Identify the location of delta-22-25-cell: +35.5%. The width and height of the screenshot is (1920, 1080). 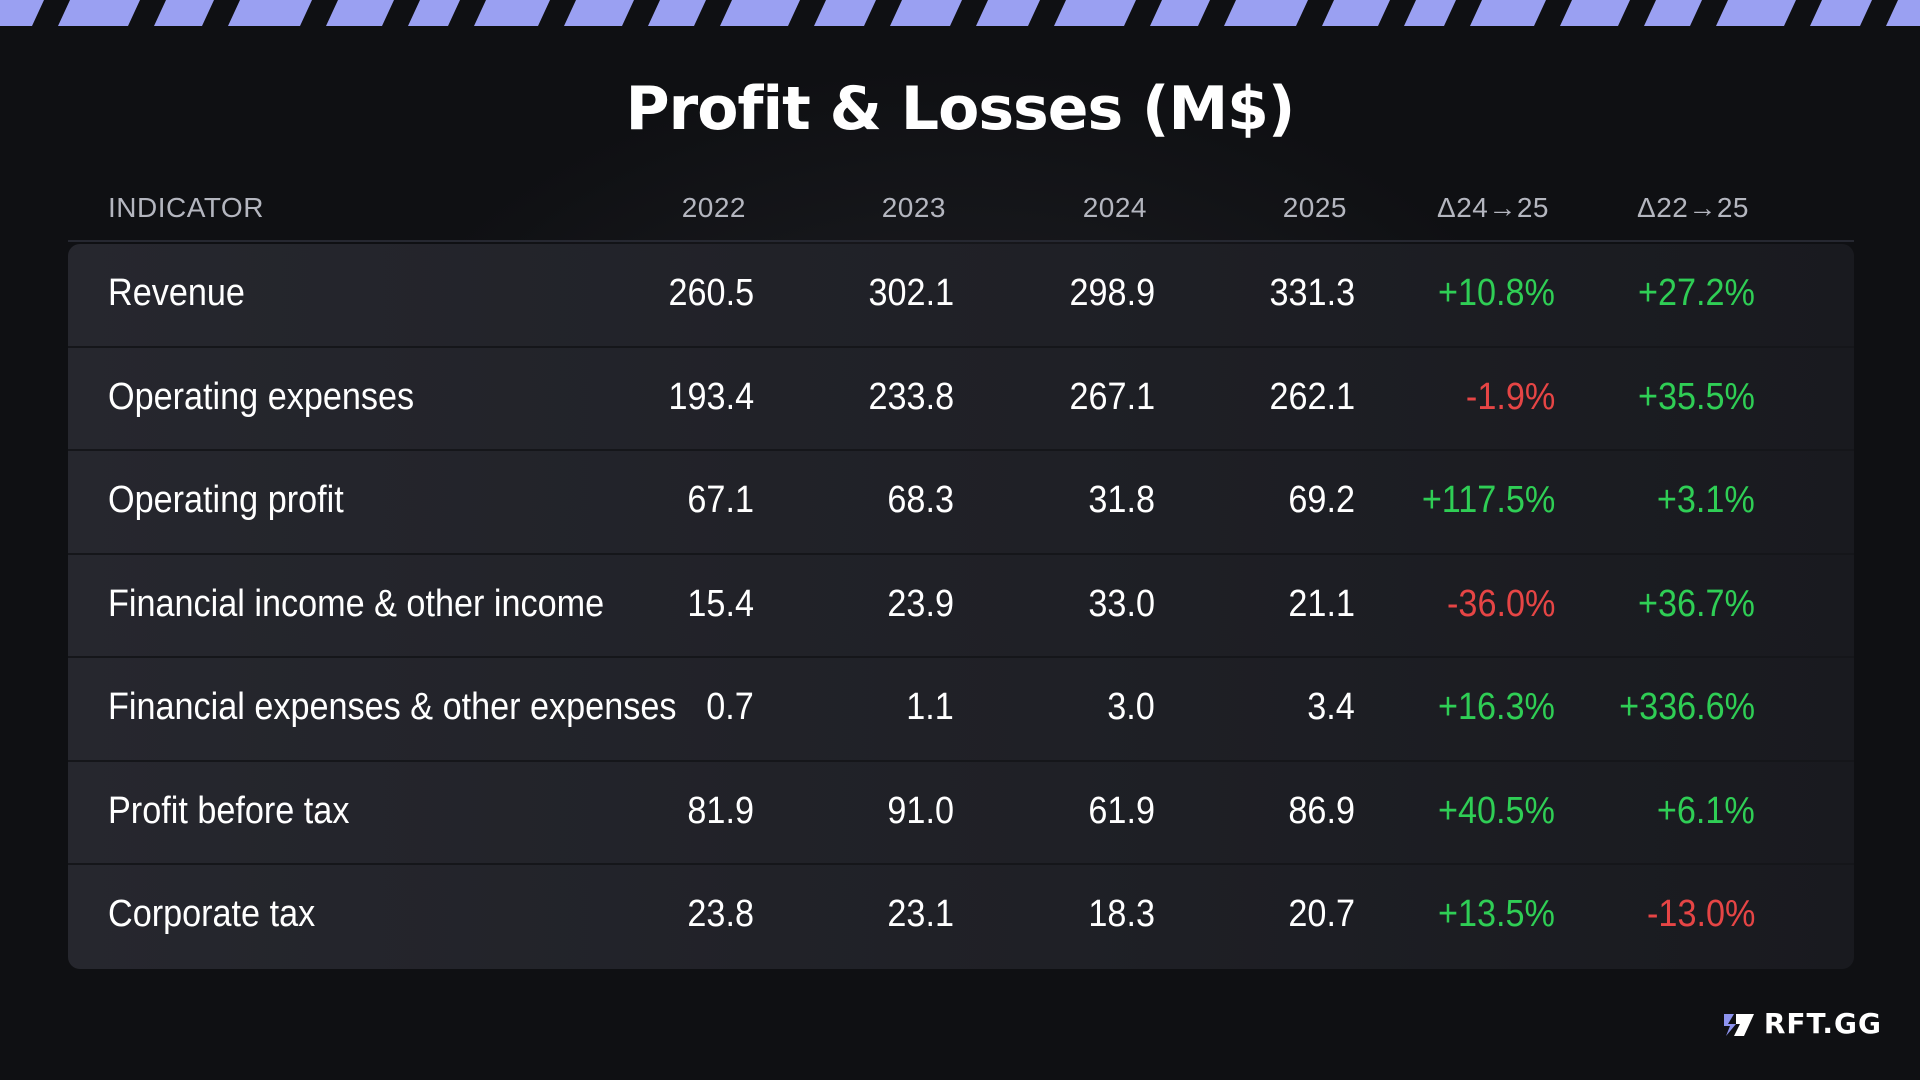
(1696, 396).